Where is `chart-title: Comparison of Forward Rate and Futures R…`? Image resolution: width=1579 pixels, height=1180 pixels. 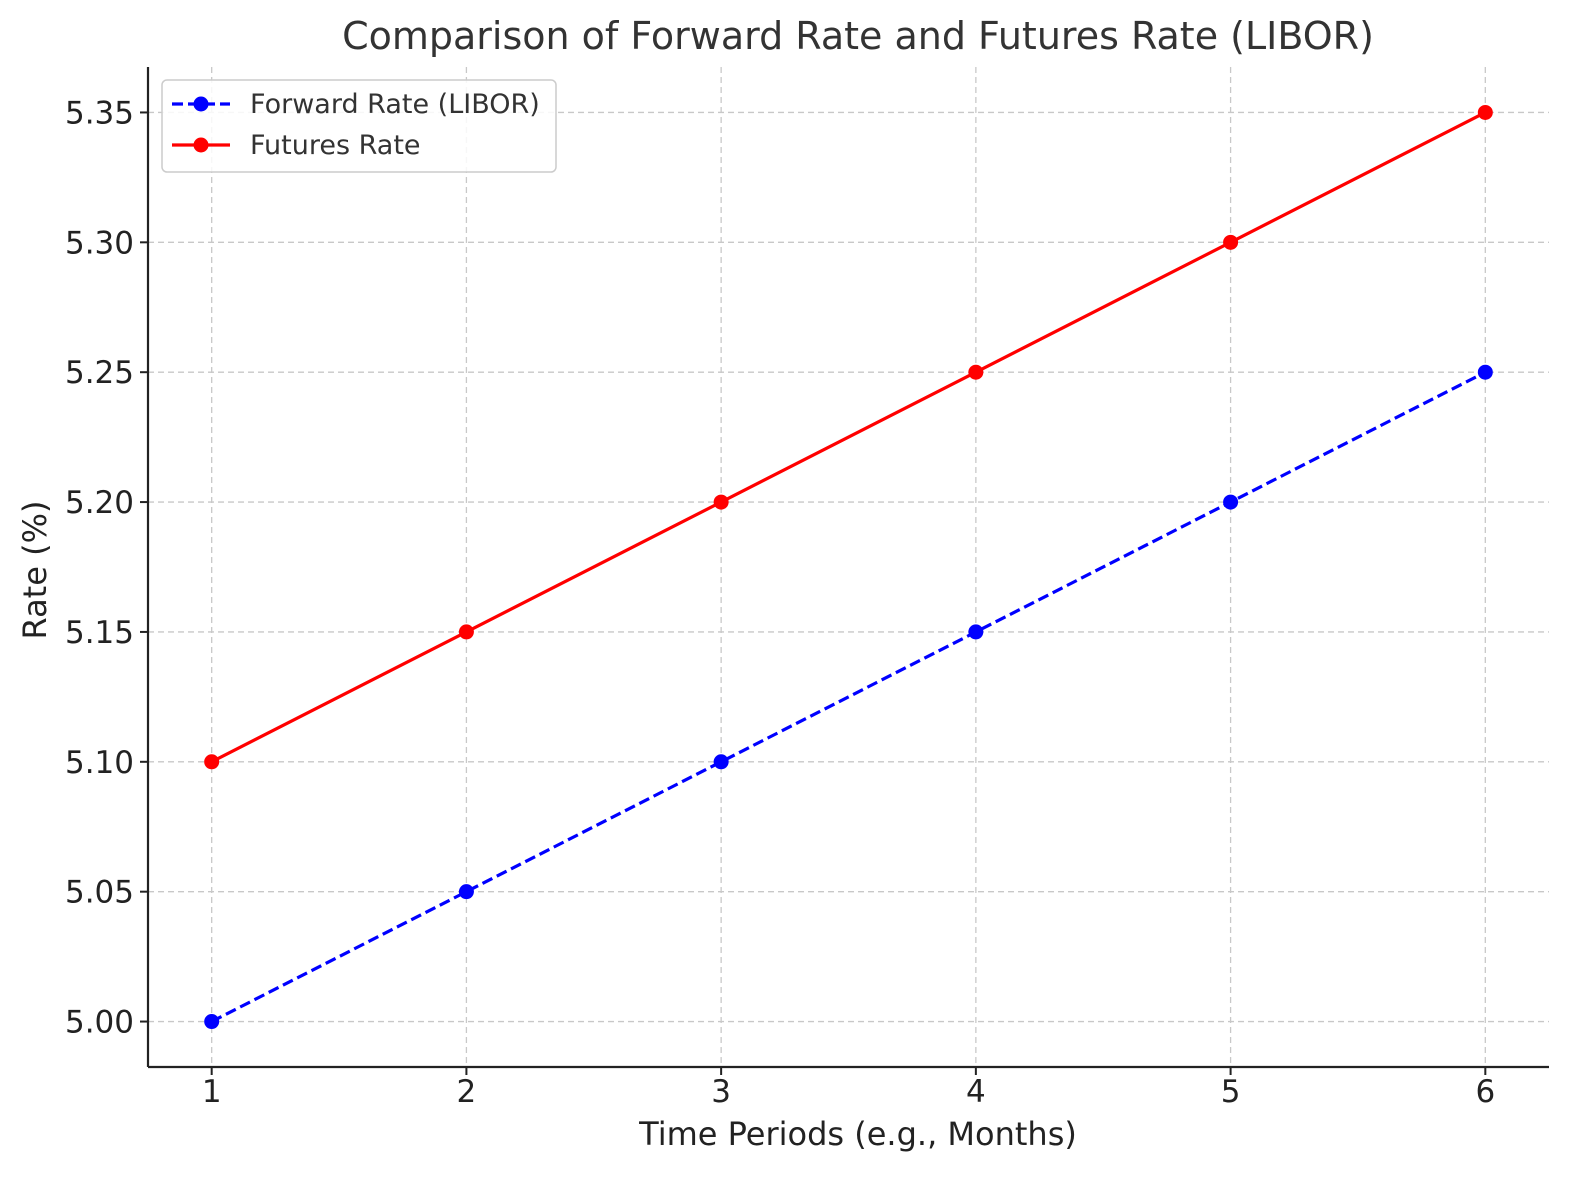
chart-title: Comparison of Forward Rate and Futures R… is located at coordinates (858, 36).